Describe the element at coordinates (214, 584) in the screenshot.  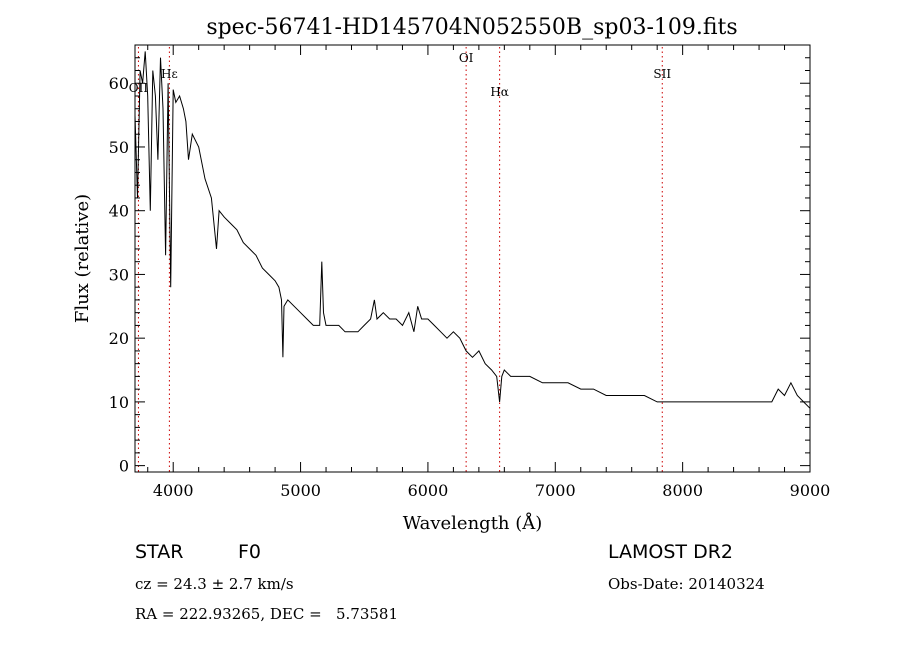
I see `redshift-cz: cz = 24.3 ± 2.7 km/s` at that location.